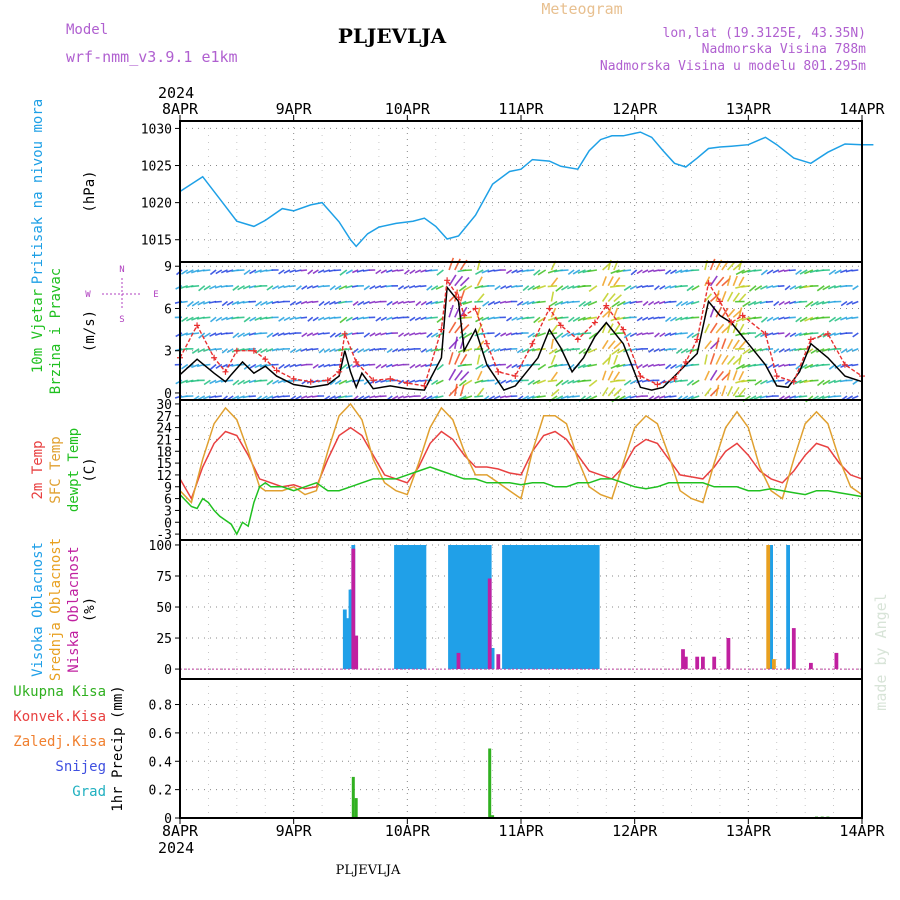 The image size is (900, 900). Describe the element at coordinates (168, 267) in the screenshot. I see `ytick-label: 9` at that location.